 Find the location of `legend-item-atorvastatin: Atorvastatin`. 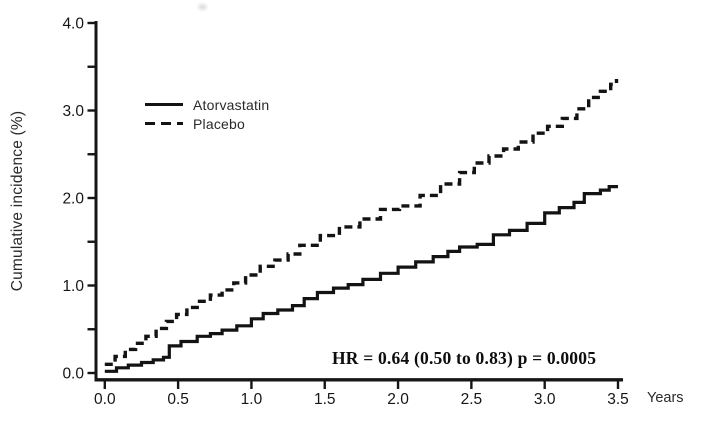

legend-item-atorvastatin: Atorvastatin is located at coordinates (207, 104).